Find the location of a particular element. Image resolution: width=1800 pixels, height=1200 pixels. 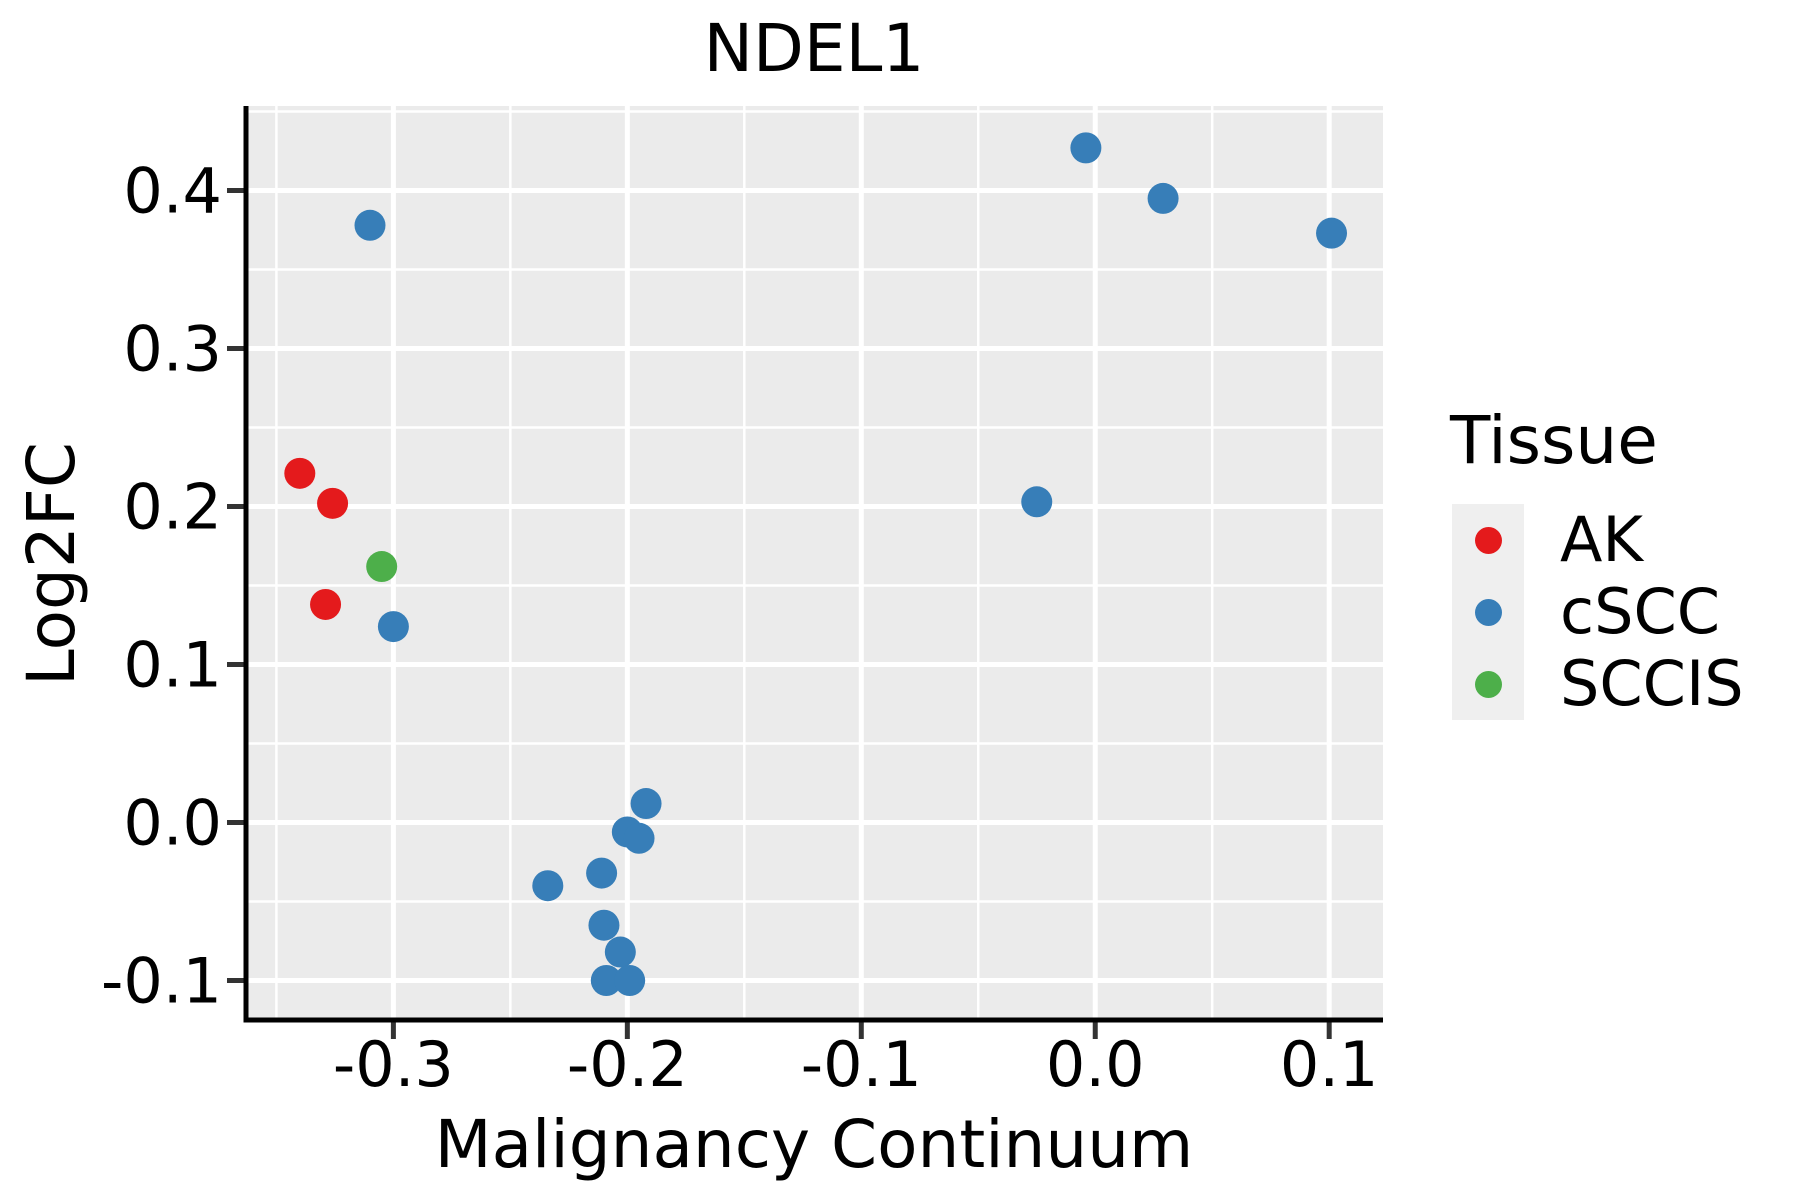

x-tick-label: -0.2 is located at coordinates (627, 1064).